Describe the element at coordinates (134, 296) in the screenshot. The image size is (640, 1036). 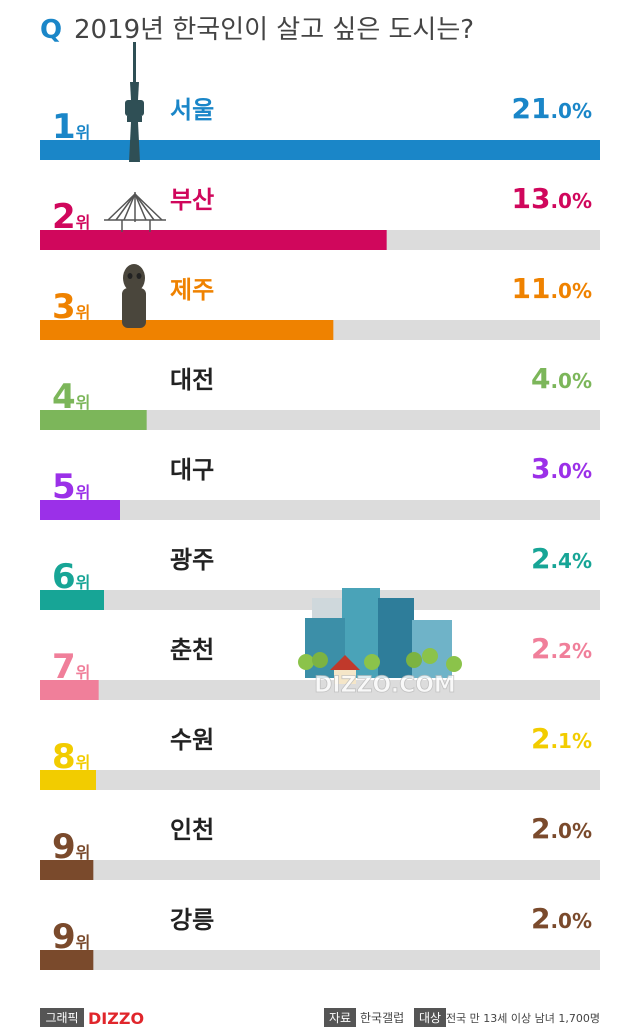
I see `stone-statue-icon` at that location.